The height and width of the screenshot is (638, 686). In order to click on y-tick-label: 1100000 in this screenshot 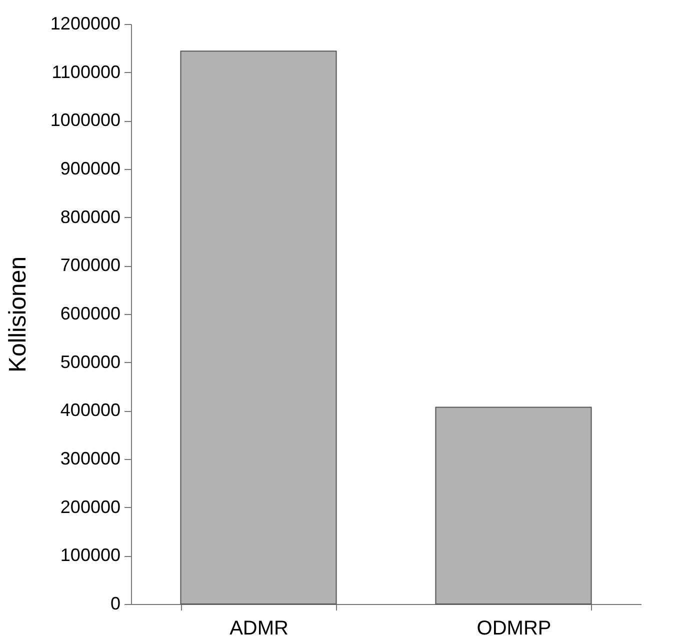, I will do `click(86, 72)`.